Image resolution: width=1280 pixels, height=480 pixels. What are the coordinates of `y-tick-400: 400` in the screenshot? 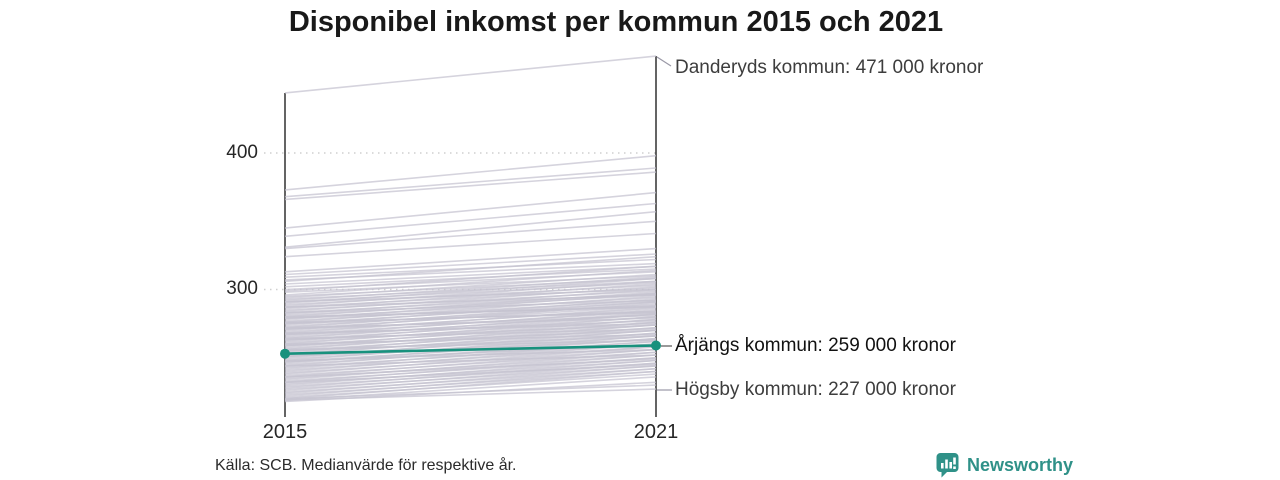 It's located at (242, 152).